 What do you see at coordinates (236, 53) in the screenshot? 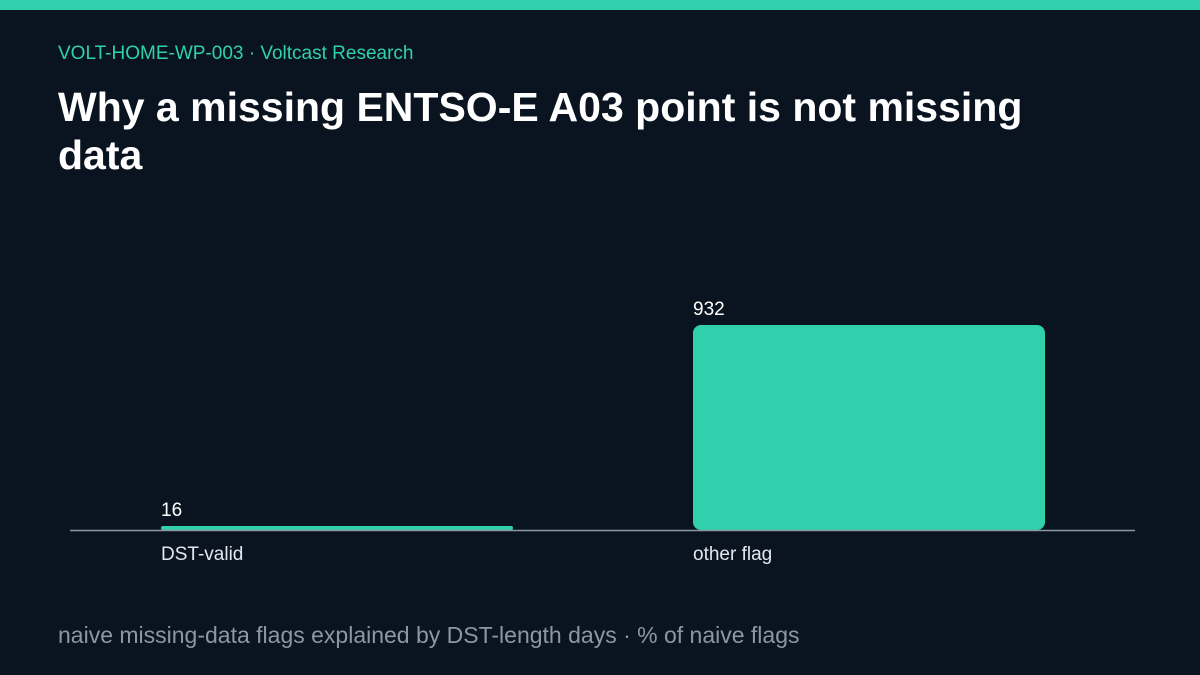
I see `report-eyebrow: VOLT-HOME-WP-003 · Voltcast Research` at bounding box center [236, 53].